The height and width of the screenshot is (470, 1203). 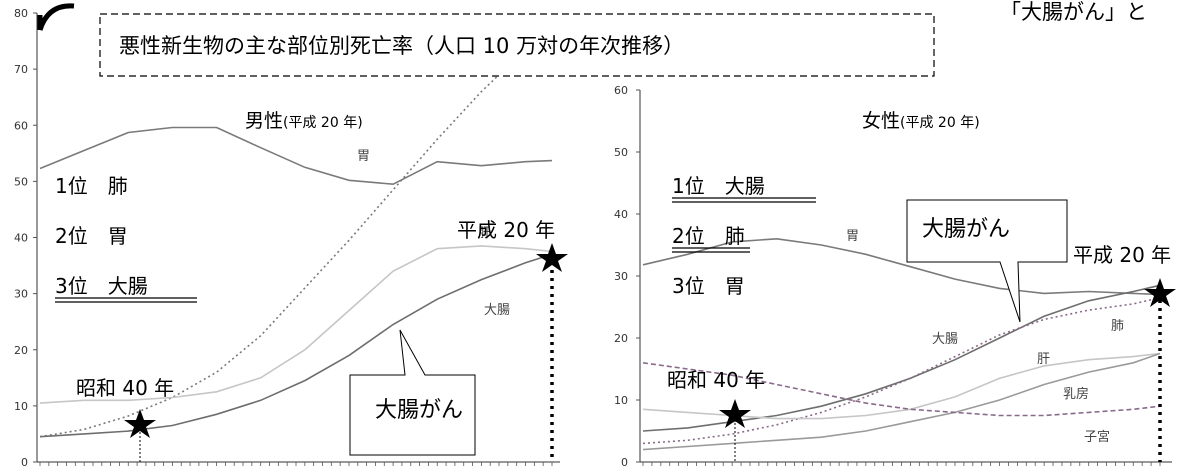 I want to click on corner-text: 「大腸がん」と, so click(x=1073, y=12).